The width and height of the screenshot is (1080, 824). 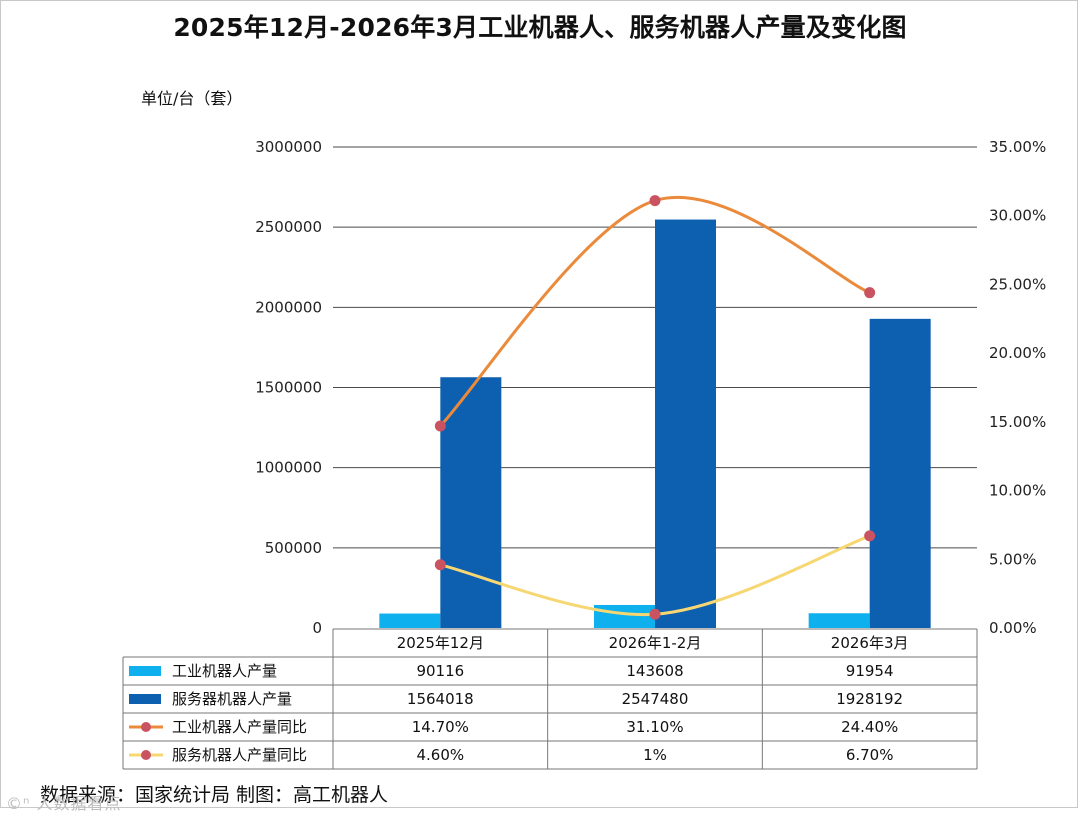 What do you see at coordinates (1017, 422) in the screenshot?
I see `y-right-tick-label: 15.00%` at bounding box center [1017, 422].